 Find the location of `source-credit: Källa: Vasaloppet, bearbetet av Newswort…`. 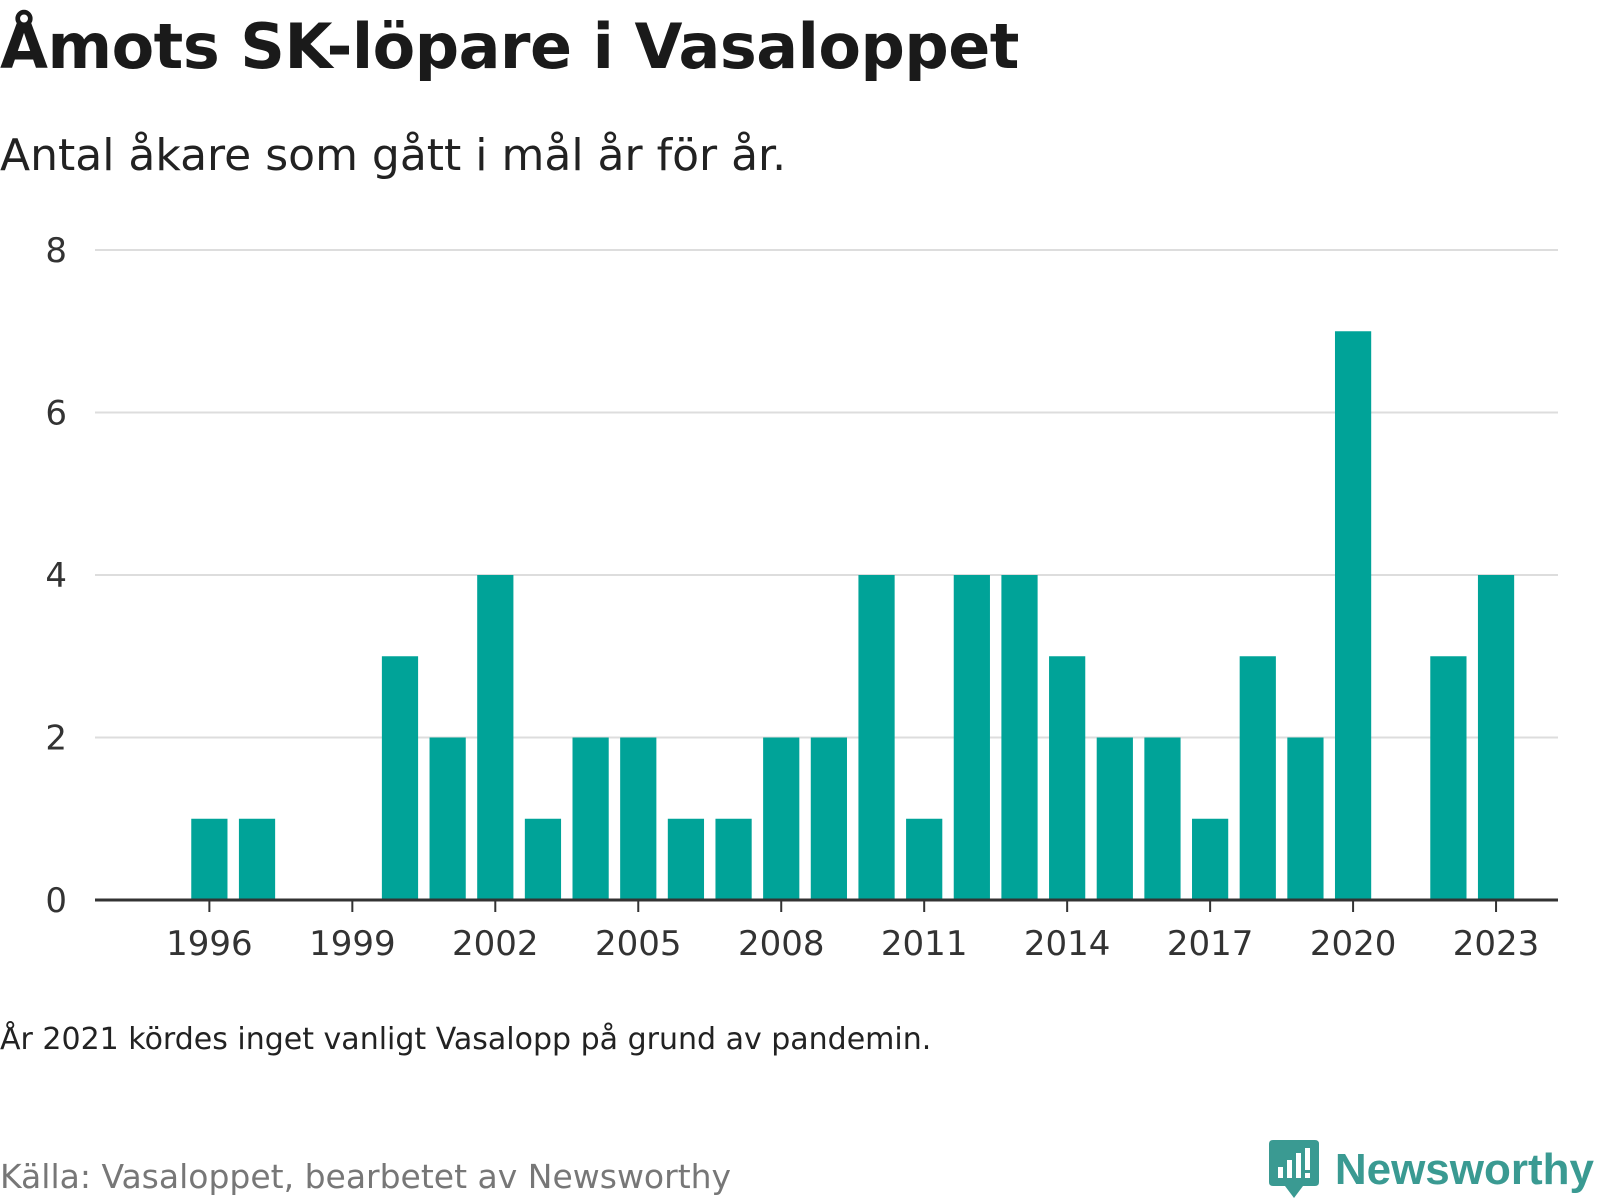

source-credit: Källa: Vasaloppet, bearbetet av Newswort… is located at coordinates (366, 1176).